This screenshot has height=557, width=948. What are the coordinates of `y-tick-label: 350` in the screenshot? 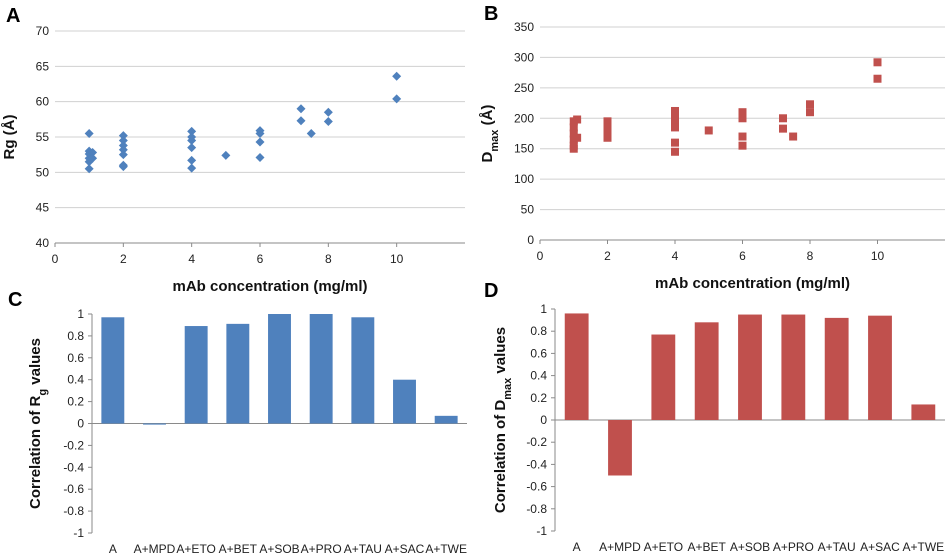 It's located at (524, 27).